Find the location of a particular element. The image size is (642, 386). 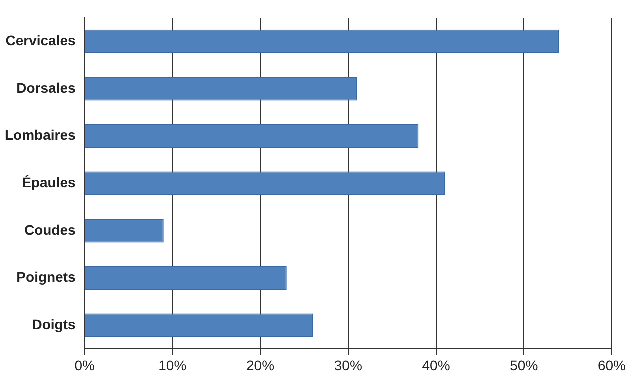

y-tick-label: Épaules is located at coordinates (49, 182).